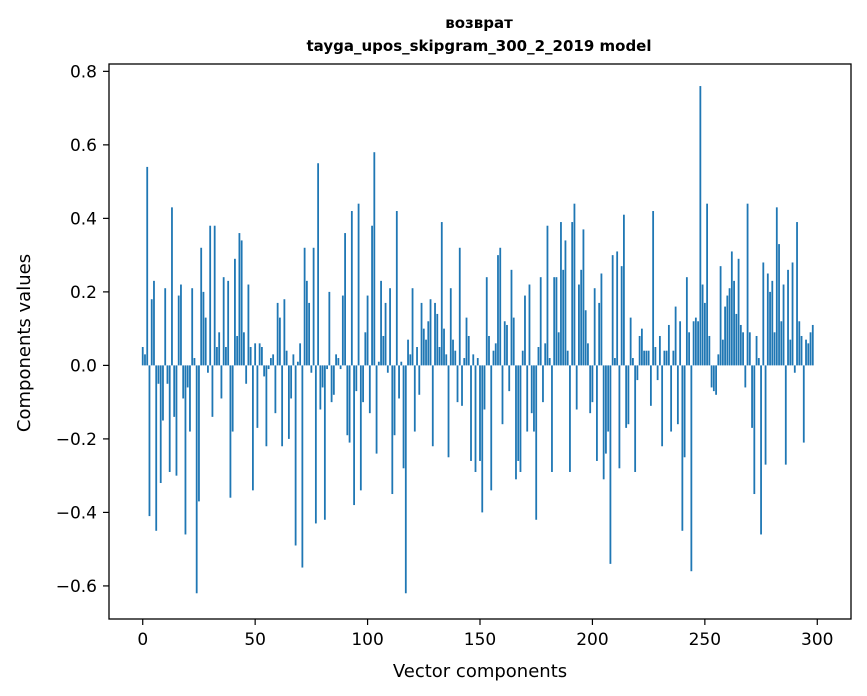 This screenshot has width=867, height=696. I want to click on chart-subtitle: tayga_upos_skipgram_300_2_2019 model, so click(479, 46).